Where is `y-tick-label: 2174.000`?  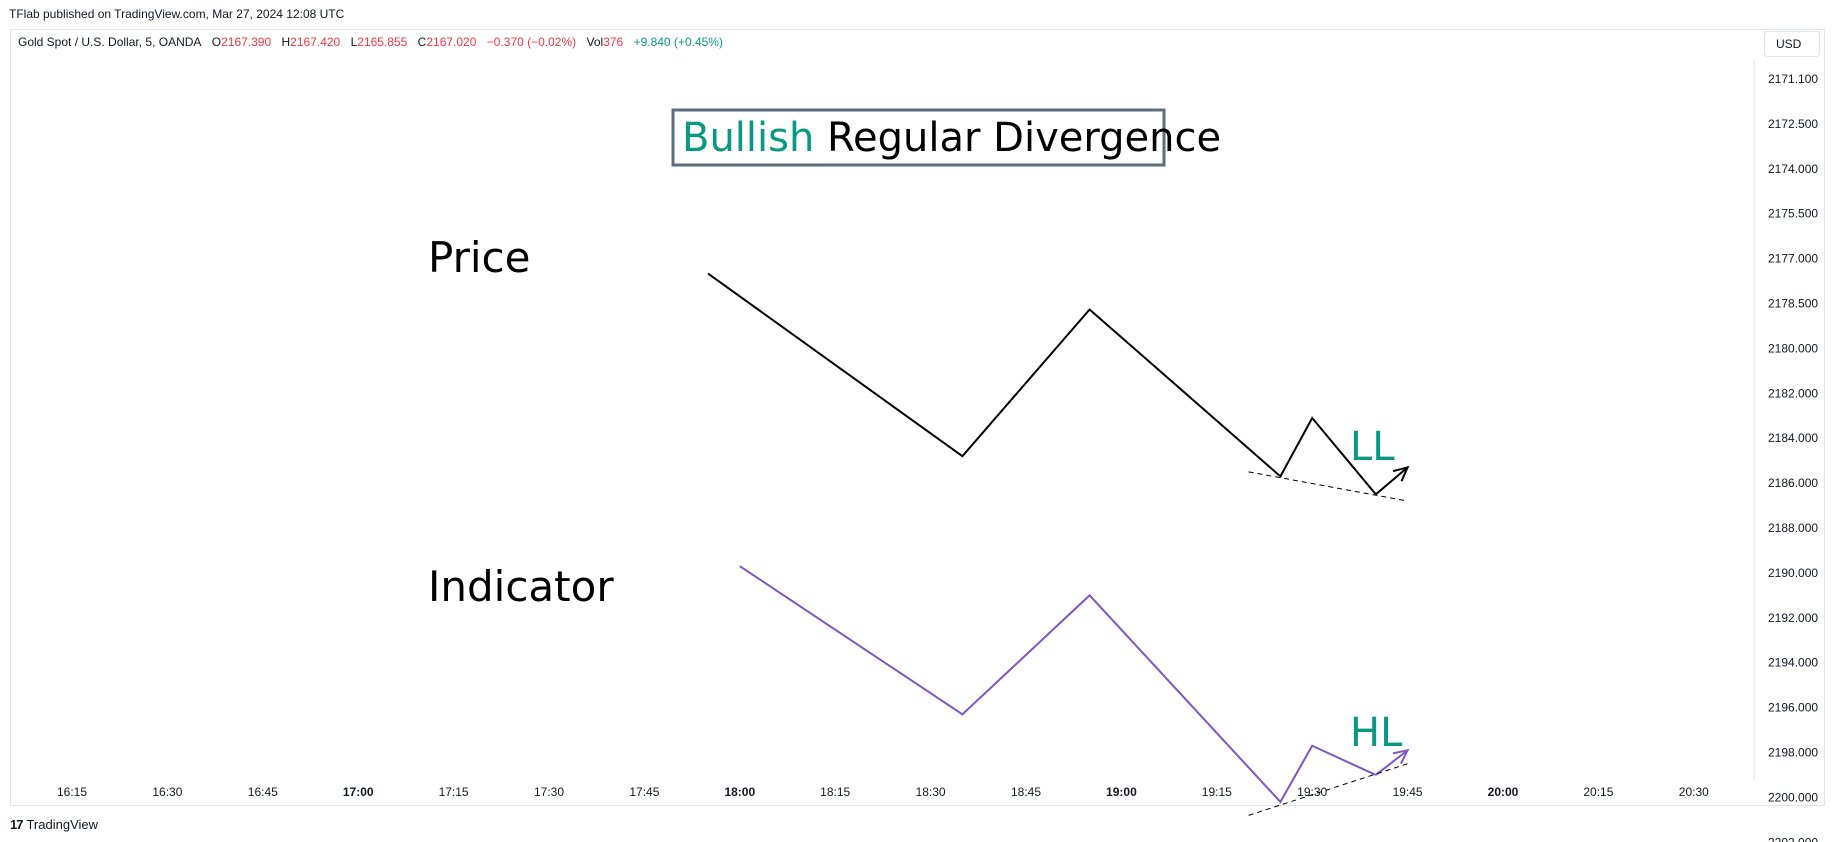
y-tick-label: 2174.000 is located at coordinates (1793, 169).